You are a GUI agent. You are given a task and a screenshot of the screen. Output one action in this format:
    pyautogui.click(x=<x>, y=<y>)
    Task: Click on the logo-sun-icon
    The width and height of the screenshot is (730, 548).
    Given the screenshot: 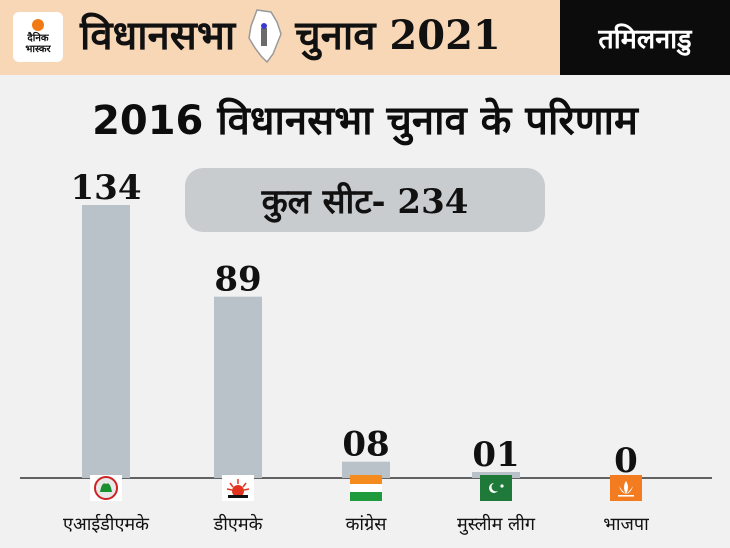 What is the action you would take?
    pyautogui.click(x=38, y=25)
    